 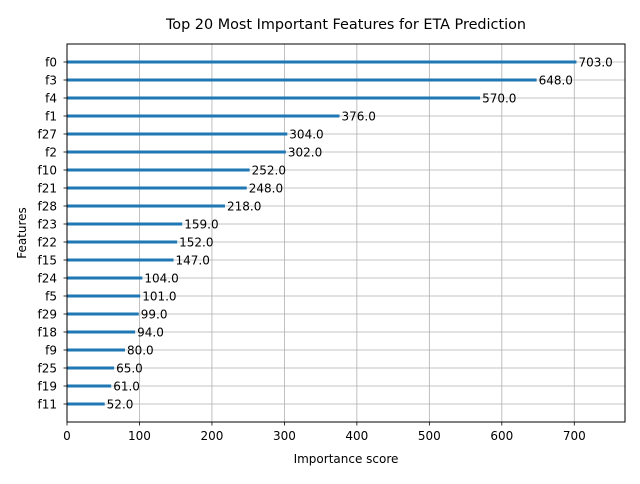 What do you see at coordinates (154, 315) in the screenshot?
I see `value-label-f29: 99.0` at bounding box center [154, 315].